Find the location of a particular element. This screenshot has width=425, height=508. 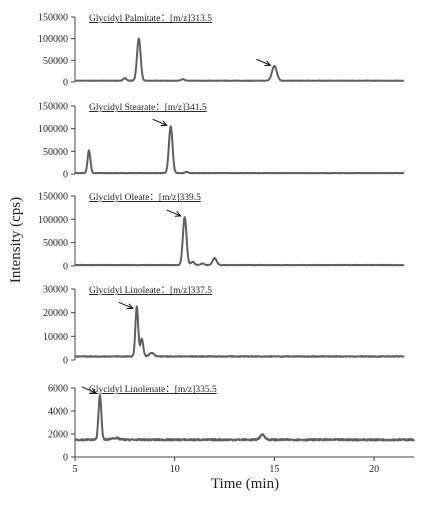

panel-title: Glycidyl Oleate：[m/z]339.5 is located at coordinates (145, 198).